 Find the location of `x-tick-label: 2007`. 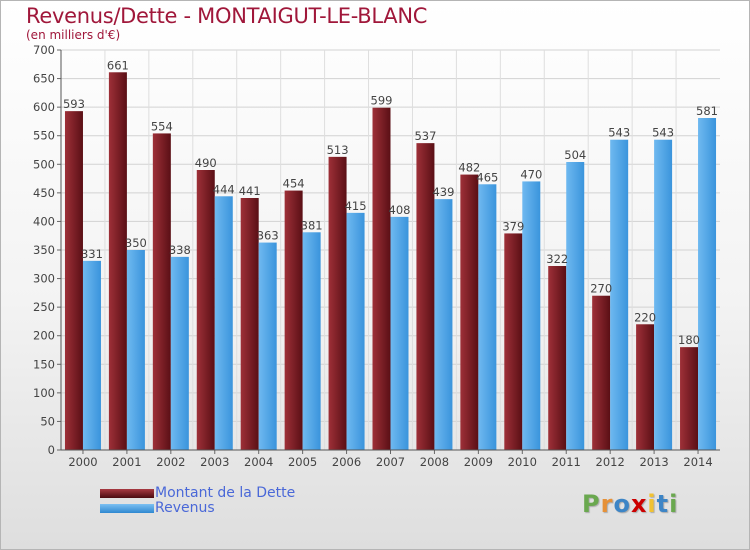

x-tick-label: 2007 is located at coordinates (390, 462).